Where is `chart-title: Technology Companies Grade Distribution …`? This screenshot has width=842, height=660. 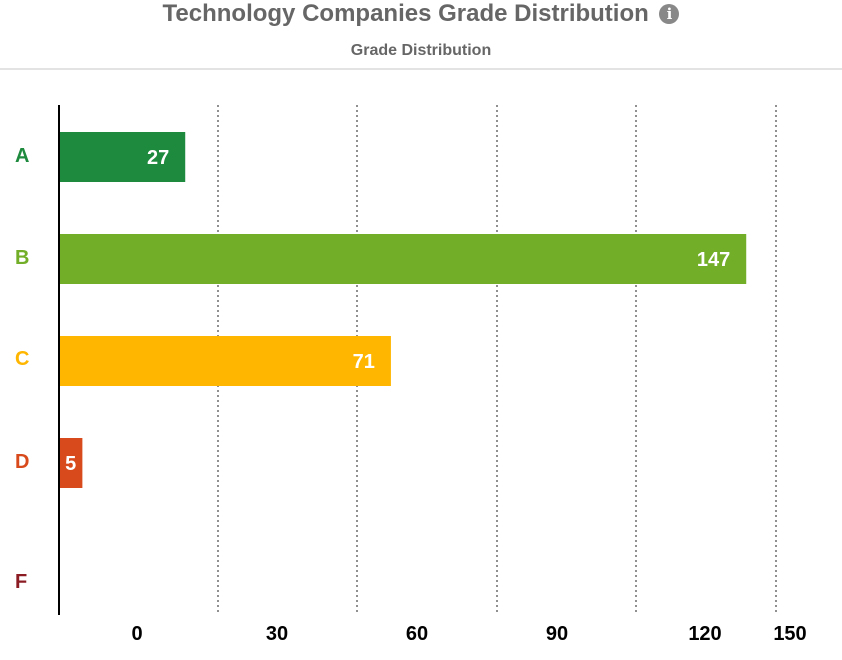 chart-title: Technology Companies Grade Distribution … is located at coordinates (421, 14).